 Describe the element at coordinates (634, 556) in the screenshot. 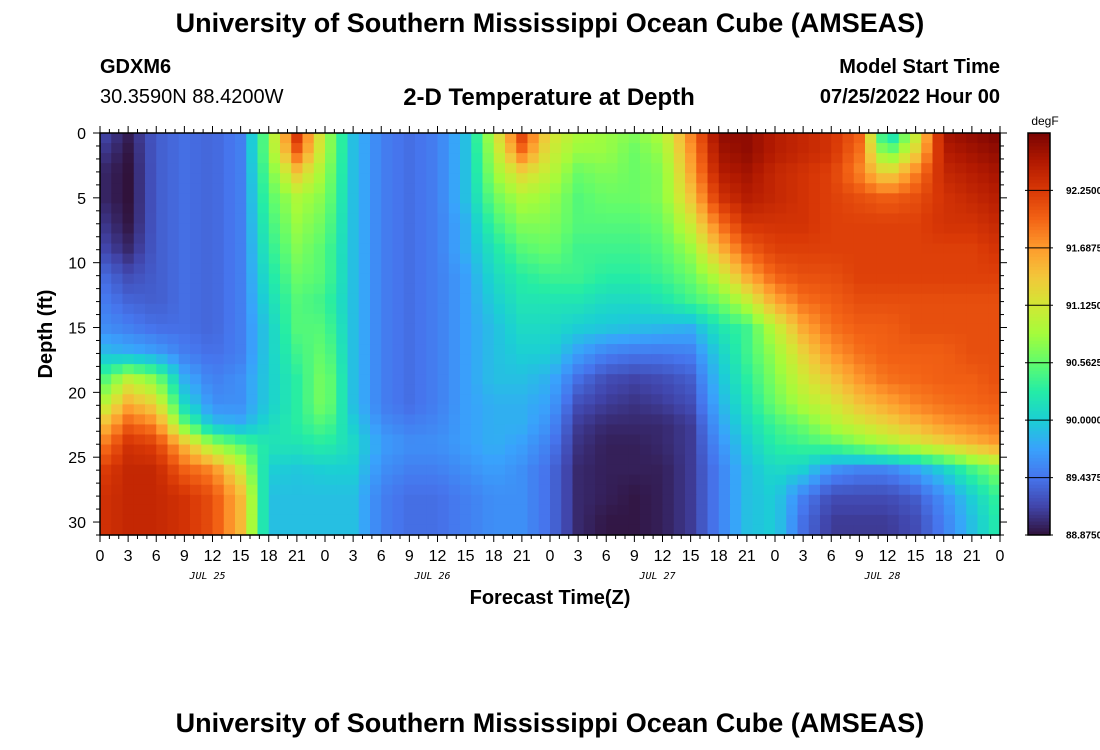

I see `x-tick-label: 9` at that location.